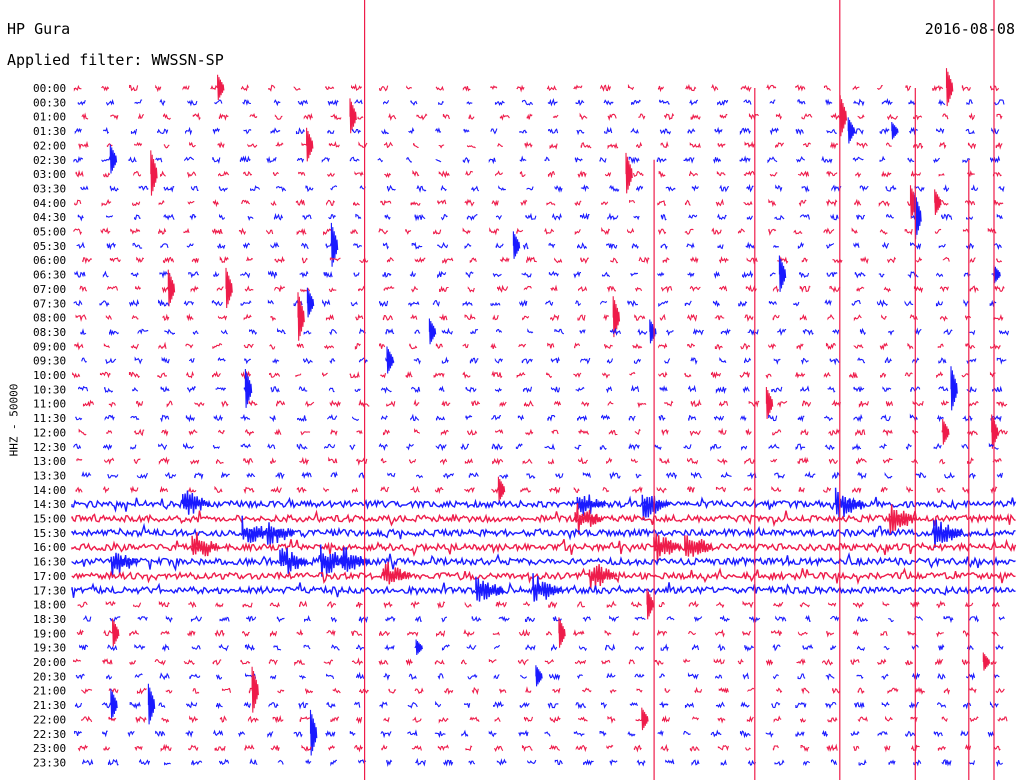 This screenshot has width=1024, height=780. I want to click on time-tick-label: 07:30, so click(49, 303).